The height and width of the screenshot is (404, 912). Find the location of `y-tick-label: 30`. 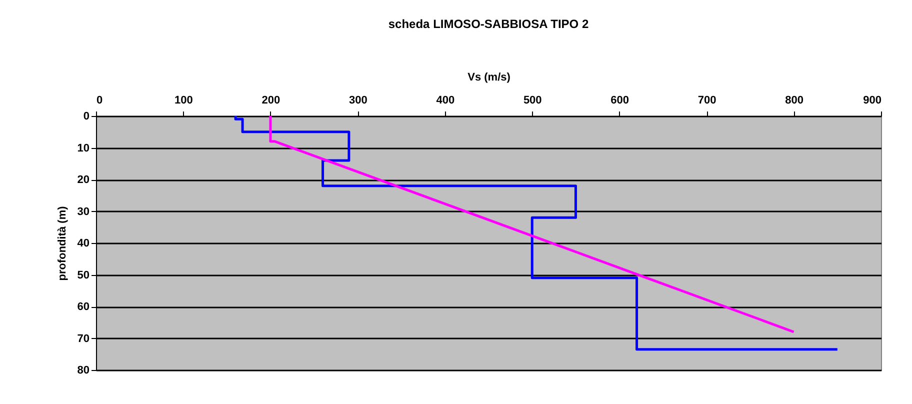

y-tick-label: 30 is located at coordinates (83, 212).